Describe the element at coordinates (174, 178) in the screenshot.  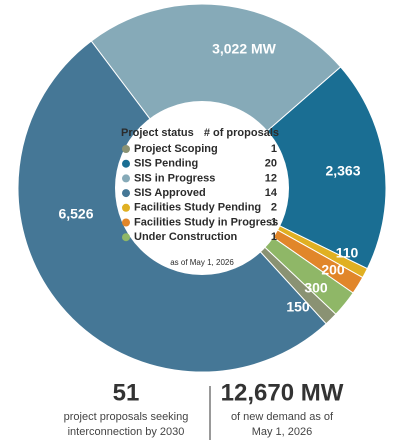
I see `legend-label: SIS in Progress` at that location.